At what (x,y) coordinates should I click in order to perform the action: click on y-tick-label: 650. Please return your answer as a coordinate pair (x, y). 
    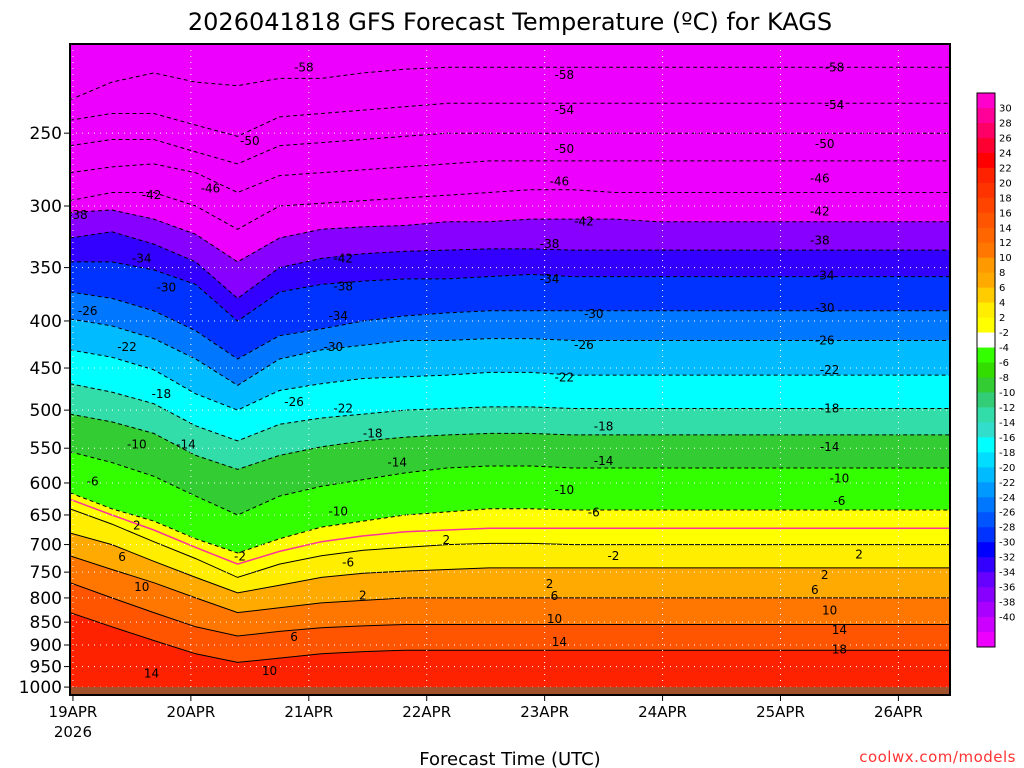
    Looking at the image, I should click on (46, 516).